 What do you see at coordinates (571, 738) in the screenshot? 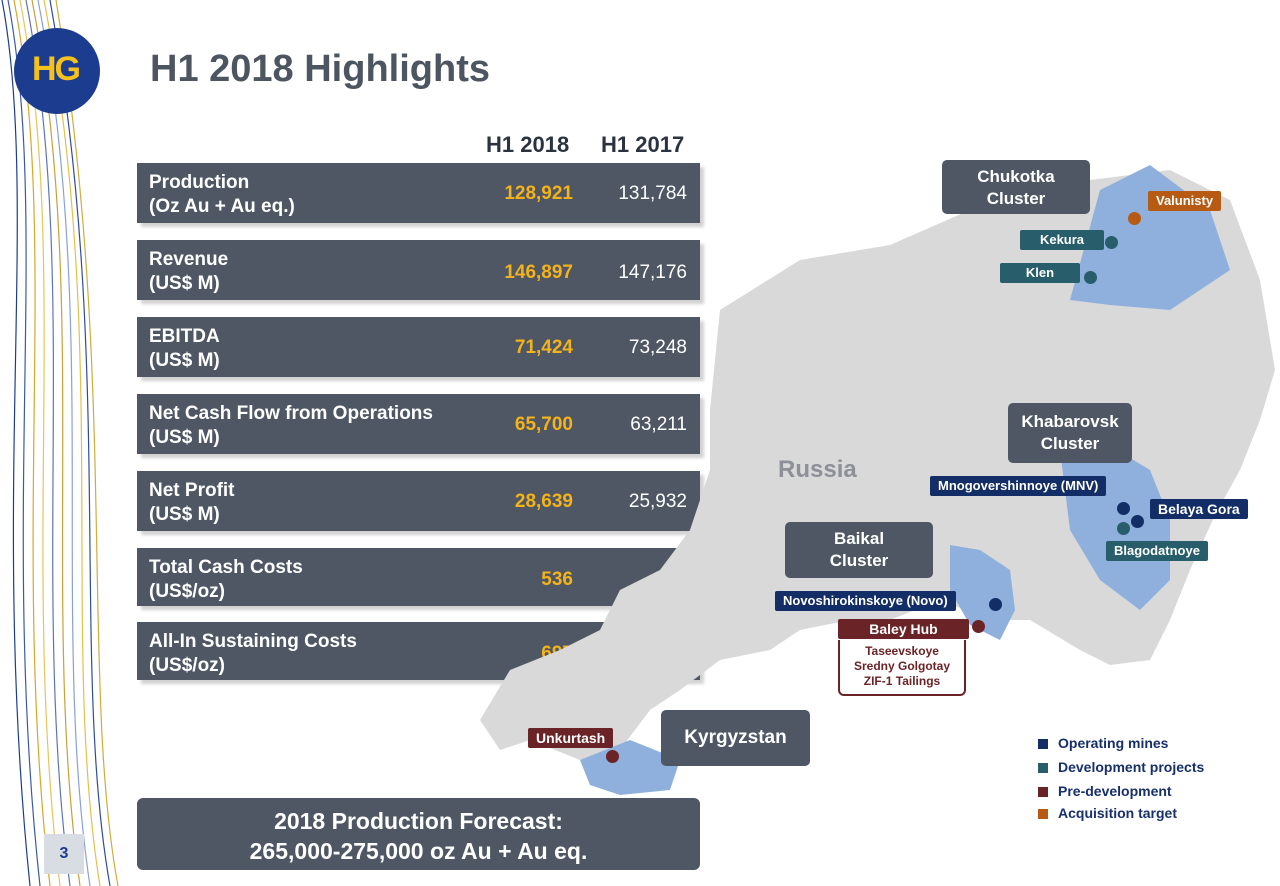
I see `site-label-unkurtash: Unkurtash` at bounding box center [571, 738].